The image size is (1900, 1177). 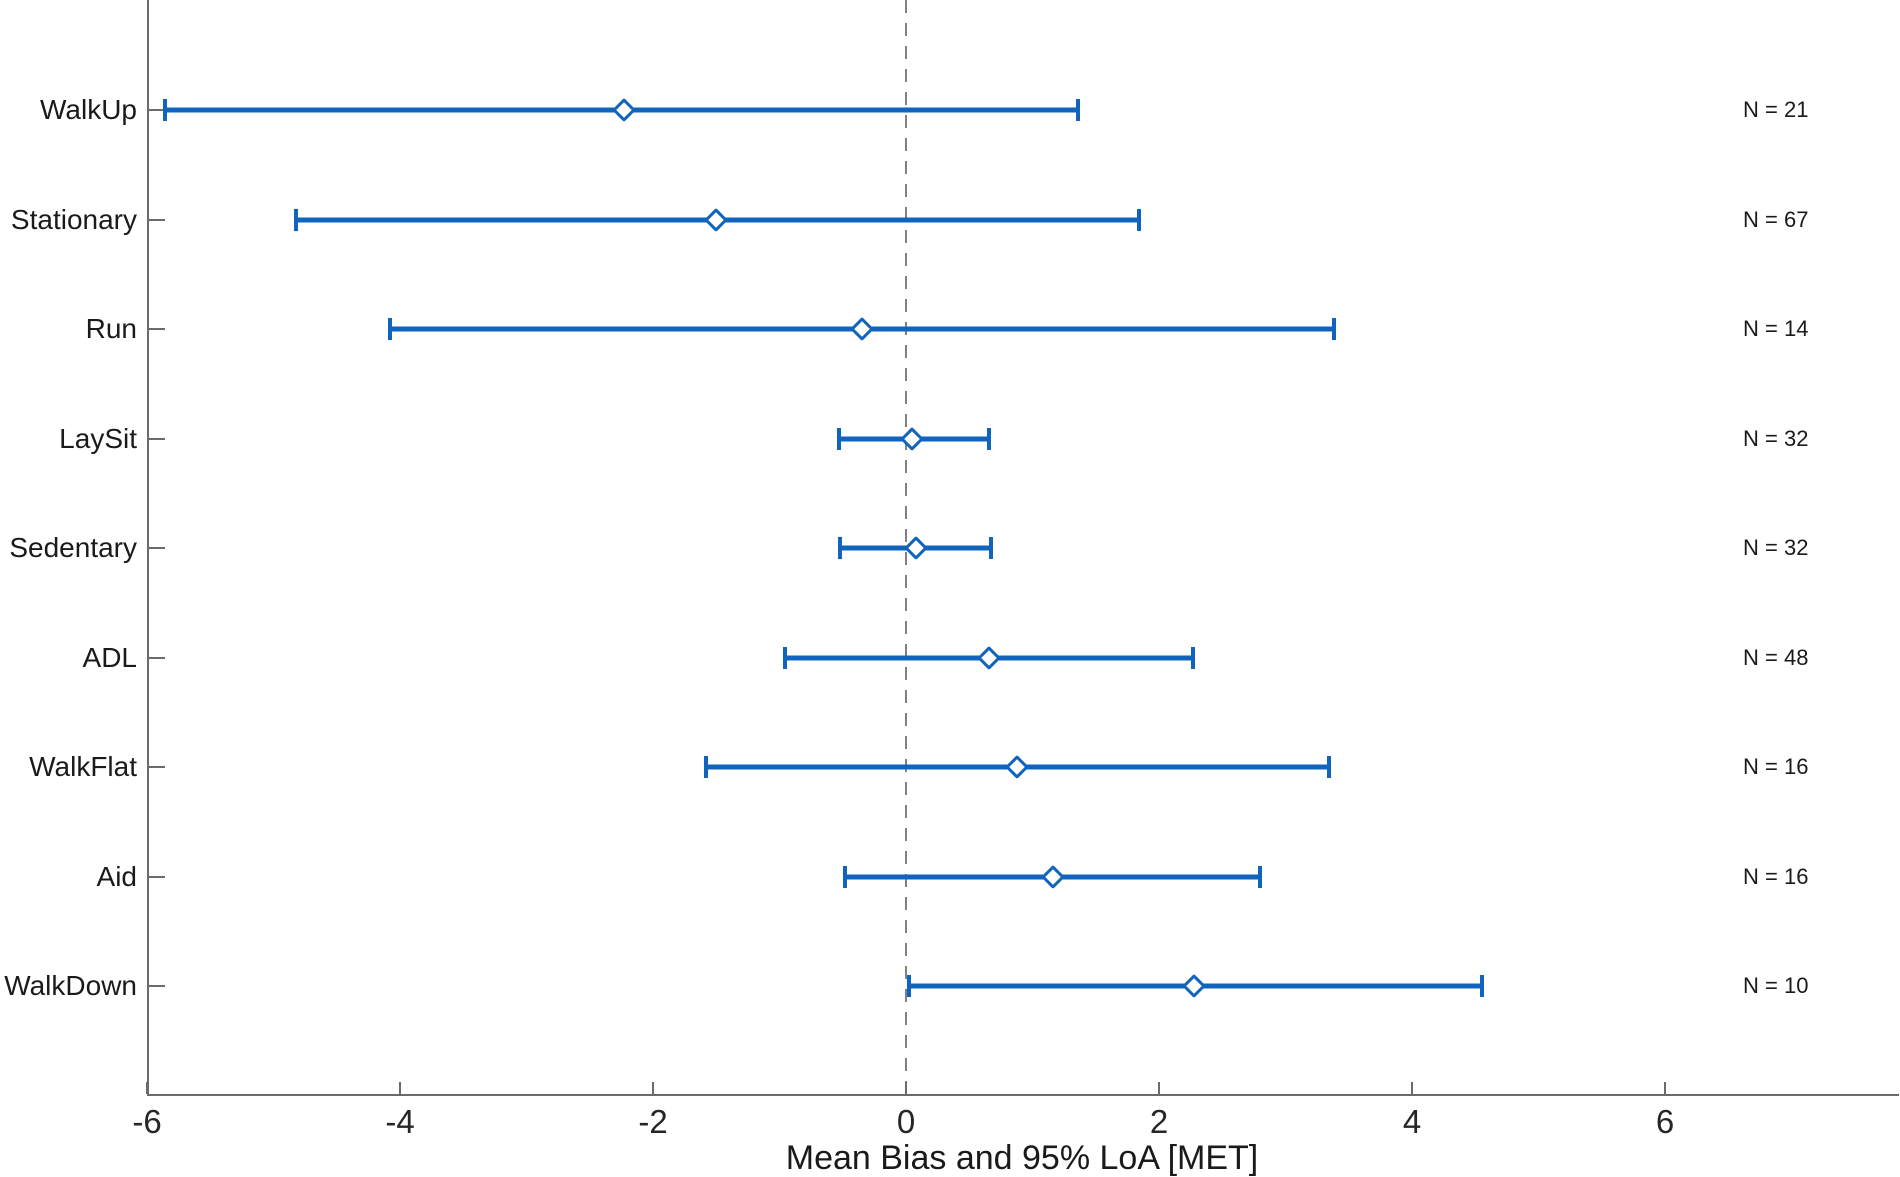 I want to click on sample-size-label: N = 67, so click(x=1776, y=219).